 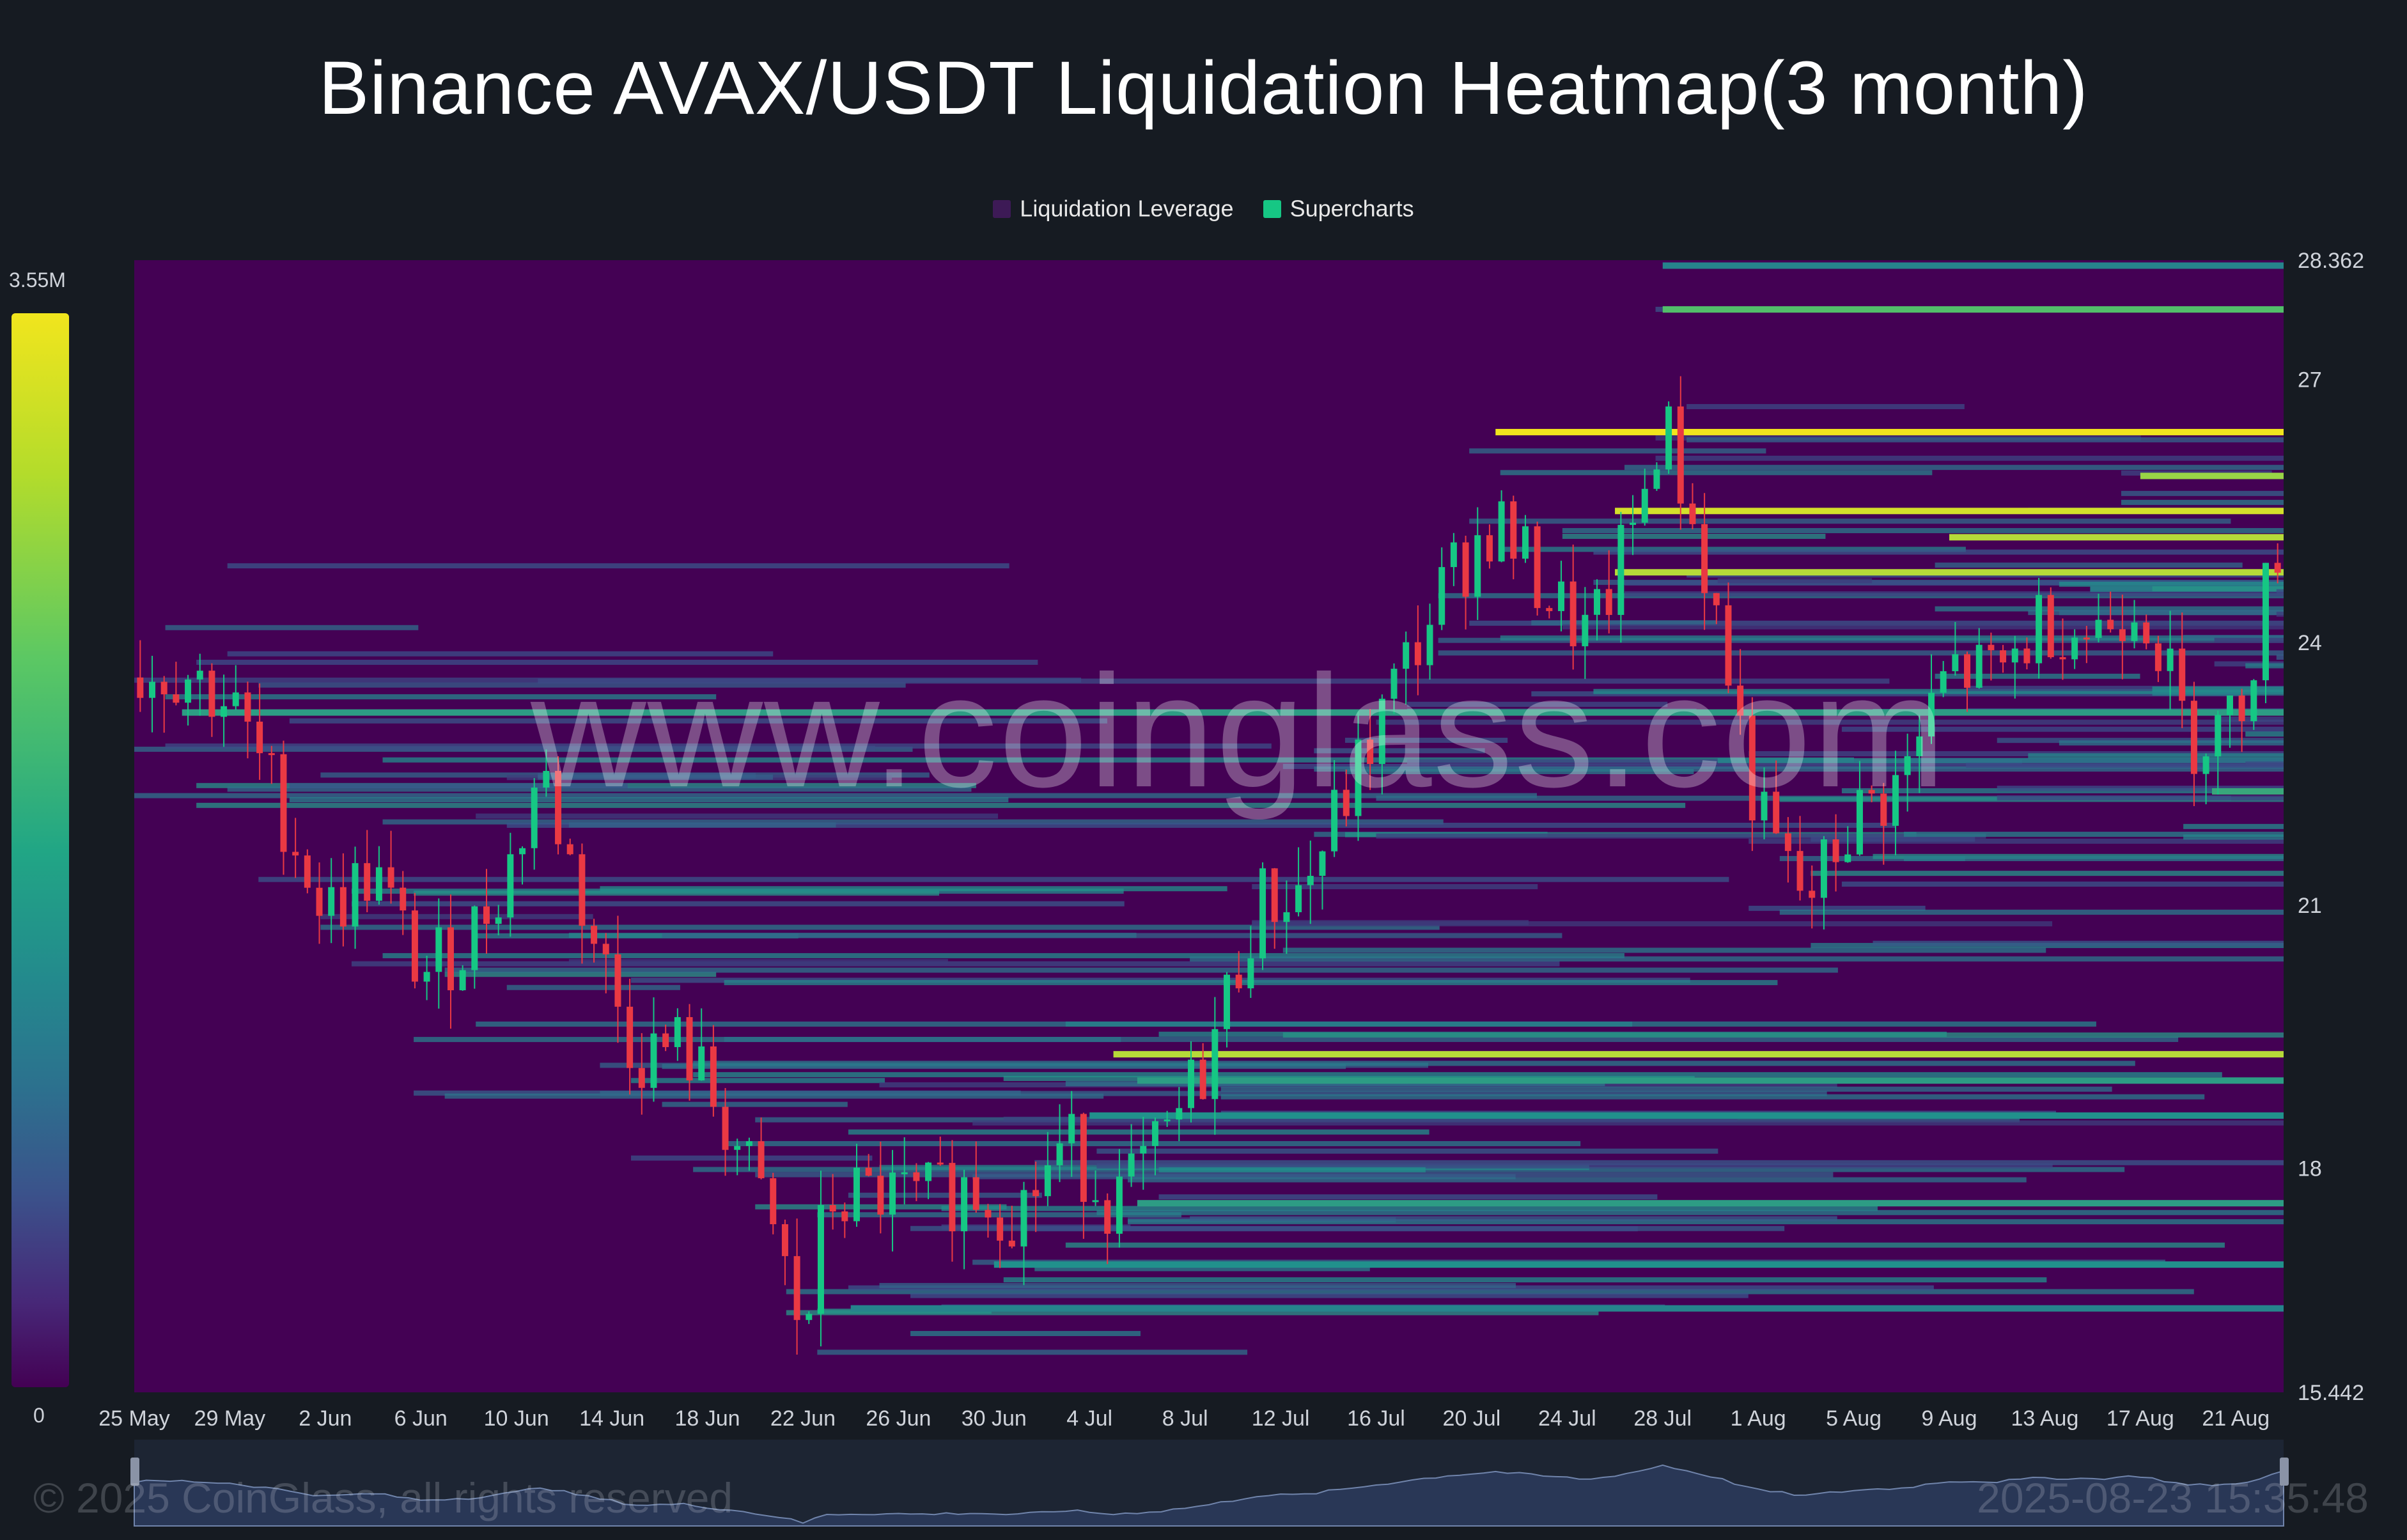 I want to click on y-tick-label: 24, so click(x=2310, y=643).